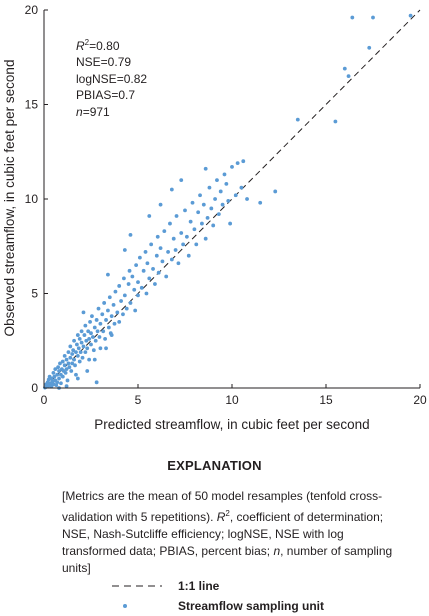 This screenshot has width=429, height=616. I want to click on x-tick-label: 15, so click(326, 400).